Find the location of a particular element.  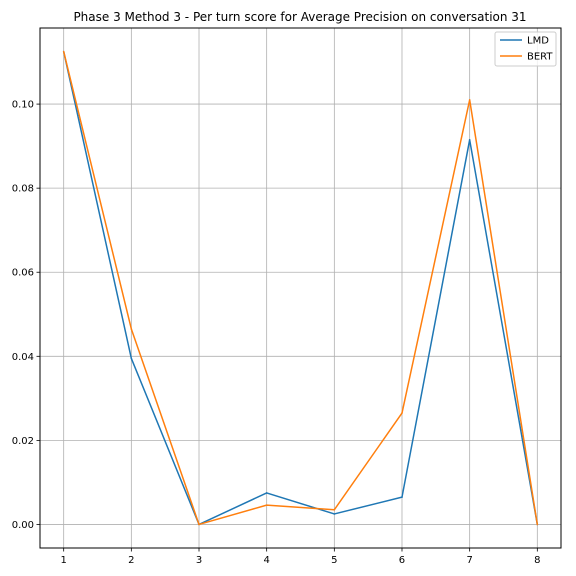

y-tick-label: 0.00 is located at coordinates (23, 525).